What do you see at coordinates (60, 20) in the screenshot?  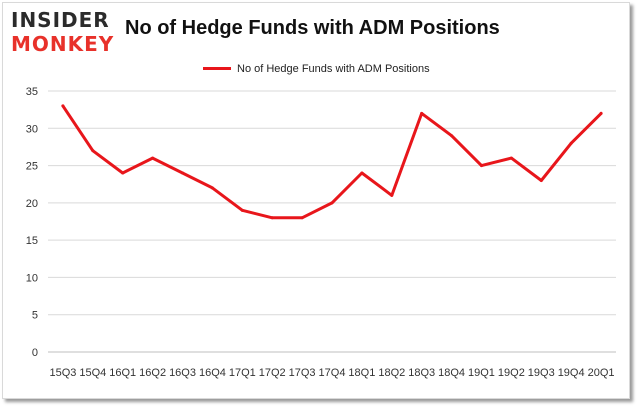 I see `logo-top-text: INSIDER` at bounding box center [60, 20].